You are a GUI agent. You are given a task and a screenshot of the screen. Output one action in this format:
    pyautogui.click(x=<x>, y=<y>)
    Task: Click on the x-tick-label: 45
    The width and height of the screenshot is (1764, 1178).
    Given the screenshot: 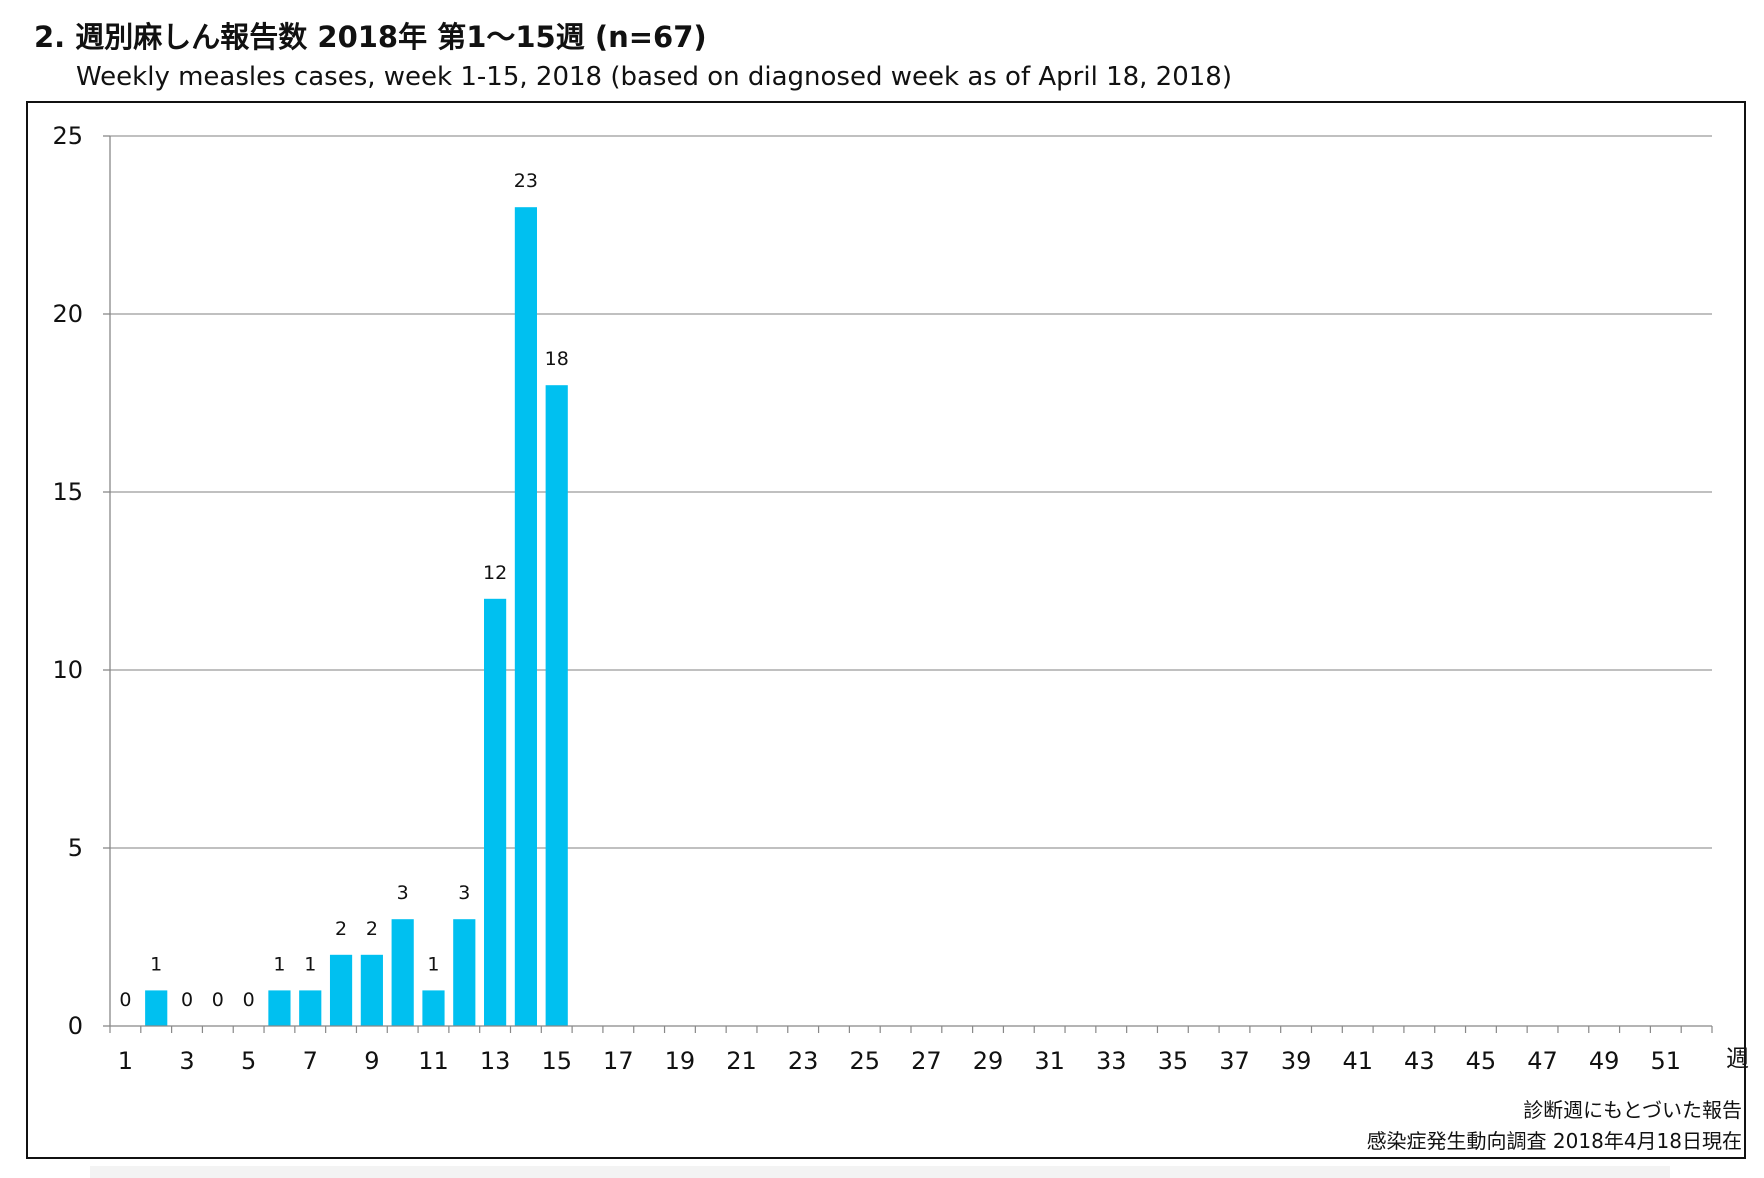 What is the action you would take?
    pyautogui.click(x=1481, y=1061)
    